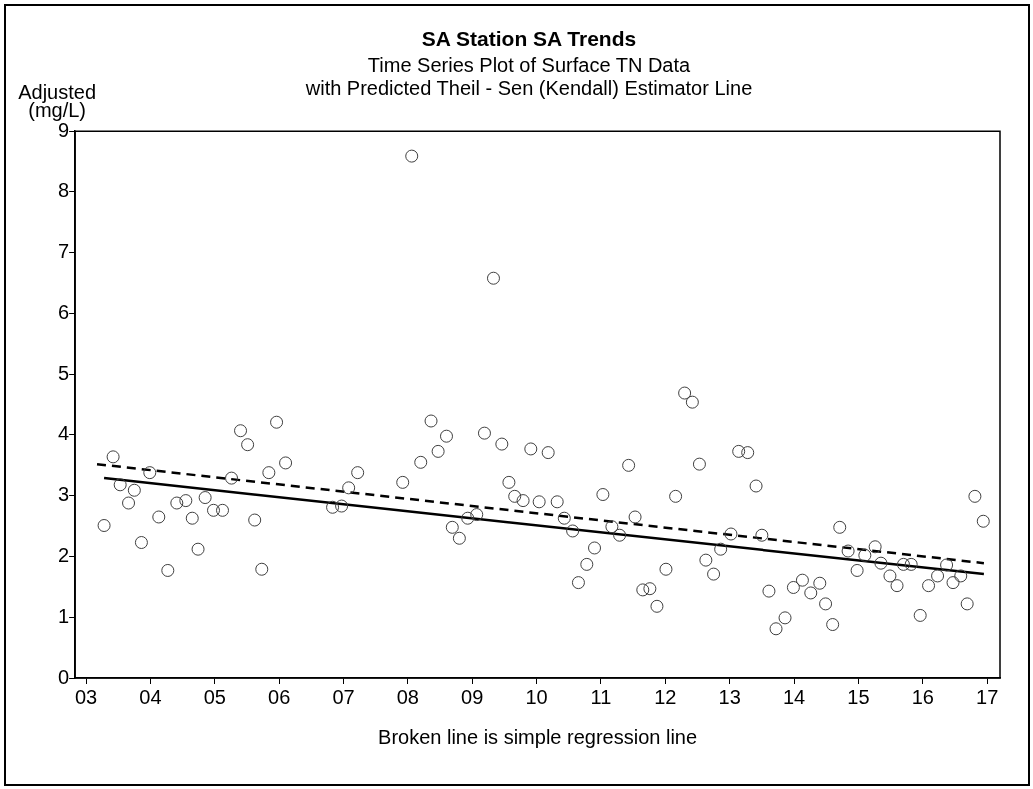  Describe the element at coordinates (536, 696) in the screenshot. I see `x-tick-label: 10` at that location.